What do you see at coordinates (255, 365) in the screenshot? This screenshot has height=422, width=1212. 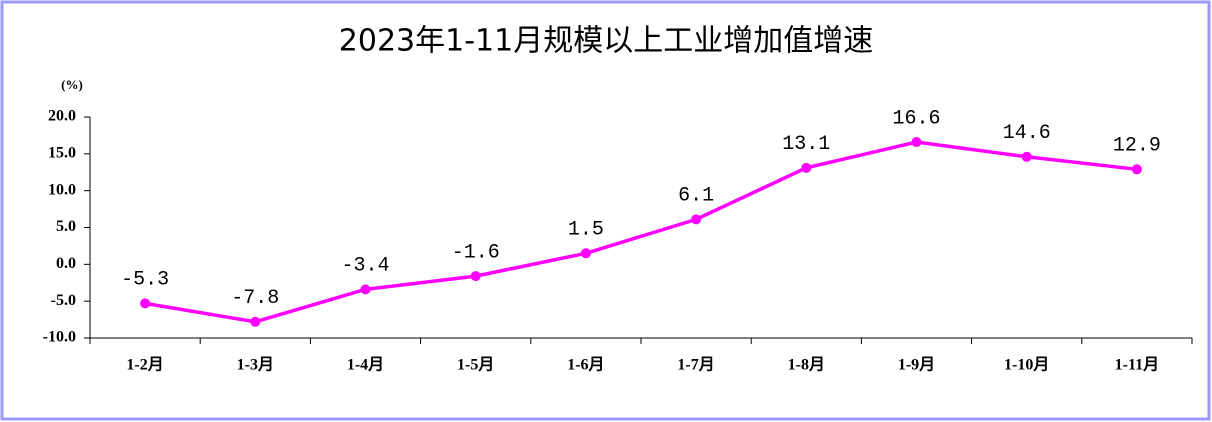 I see `x-tick-label: 1-3月` at bounding box center [255, 365].